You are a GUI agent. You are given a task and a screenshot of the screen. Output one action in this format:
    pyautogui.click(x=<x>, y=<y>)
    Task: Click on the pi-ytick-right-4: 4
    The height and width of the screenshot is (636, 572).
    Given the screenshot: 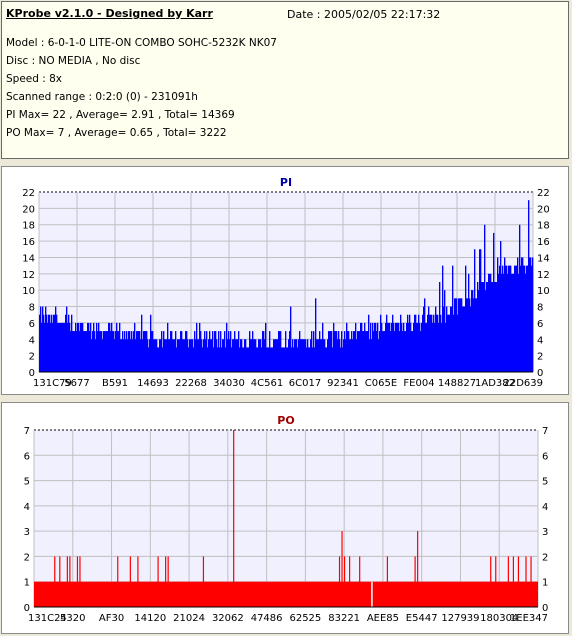 What is the action you would take?
    pyautogui.click(x=540, y=340)
    